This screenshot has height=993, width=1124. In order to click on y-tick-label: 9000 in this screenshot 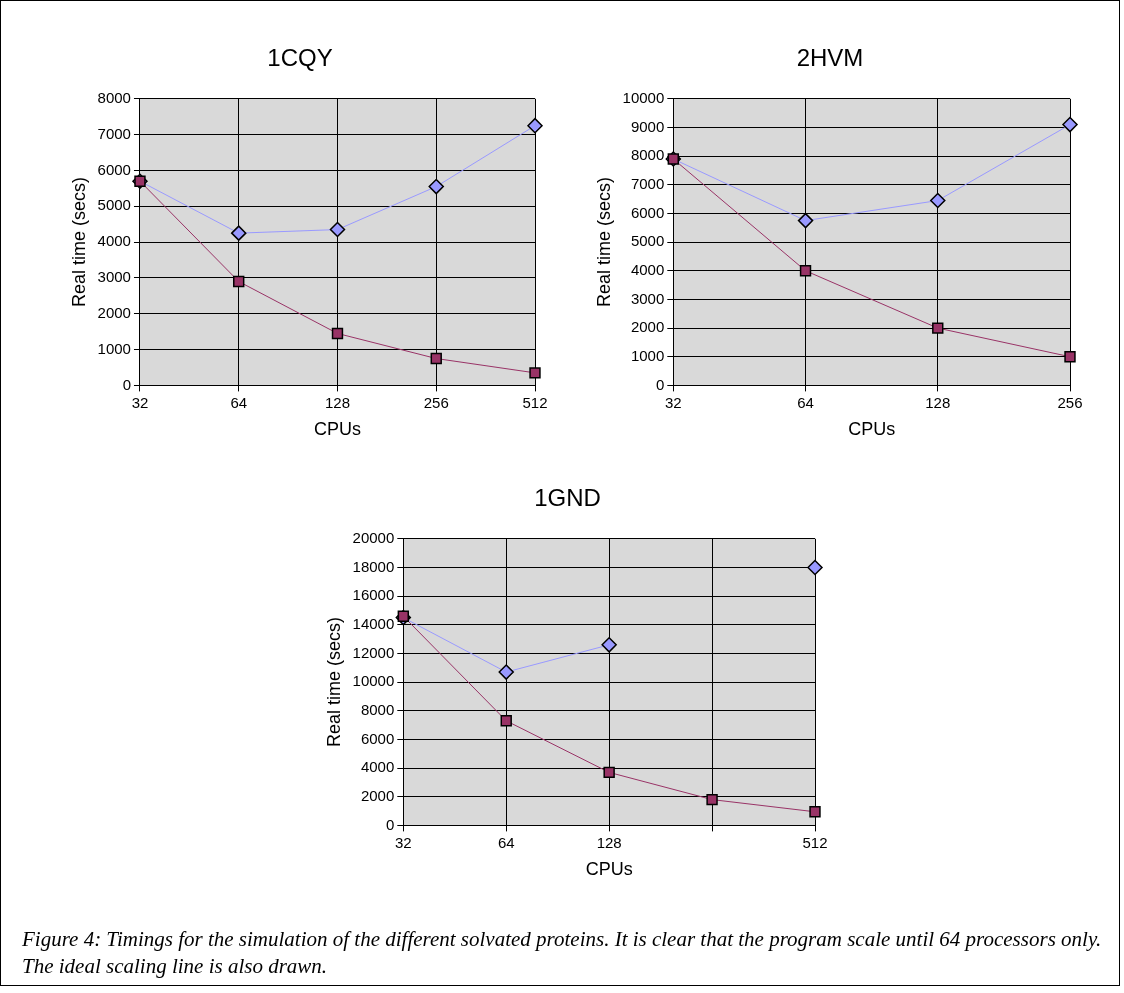, I will do `click(647, 126)`.